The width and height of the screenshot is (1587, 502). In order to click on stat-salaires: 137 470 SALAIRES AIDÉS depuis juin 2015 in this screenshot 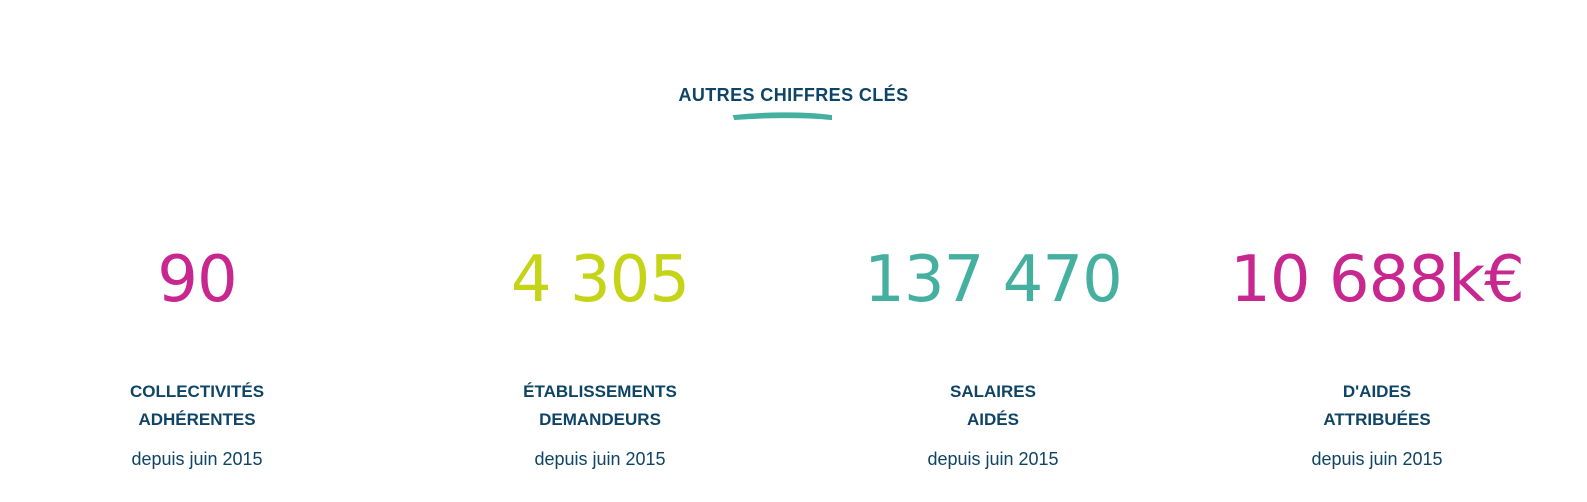, I will do `click(993, 355)`.